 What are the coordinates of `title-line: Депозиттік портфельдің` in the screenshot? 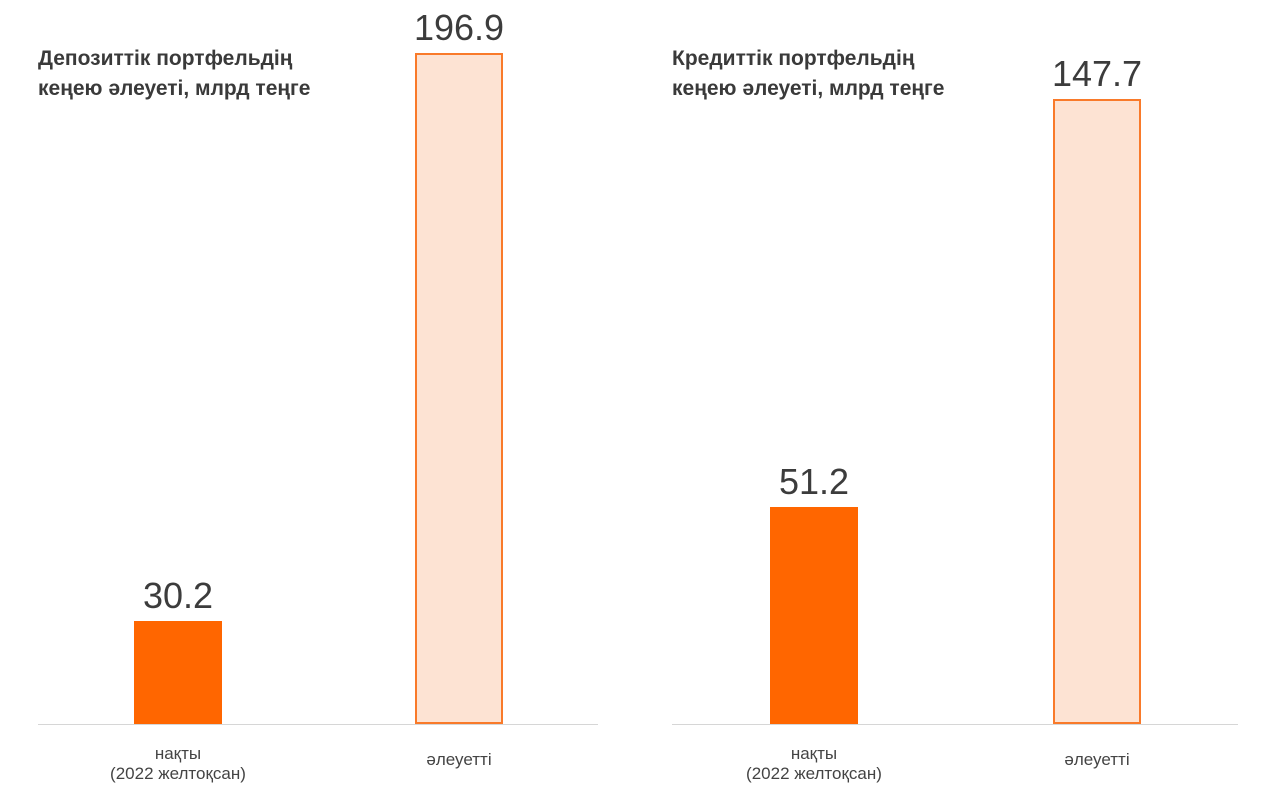 It's located at (165, 58).